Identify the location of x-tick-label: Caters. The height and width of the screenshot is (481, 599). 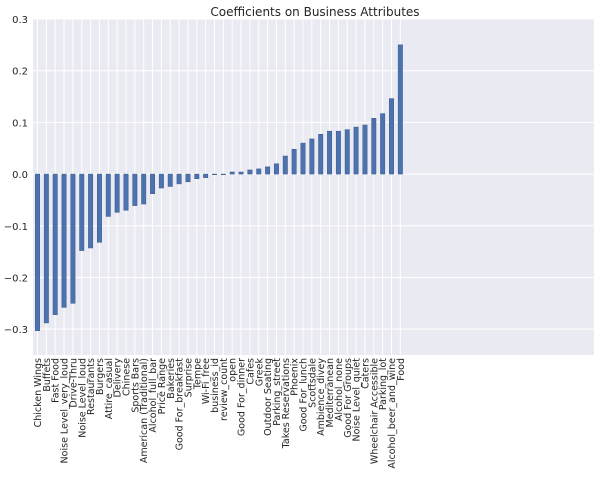
(365, 373).